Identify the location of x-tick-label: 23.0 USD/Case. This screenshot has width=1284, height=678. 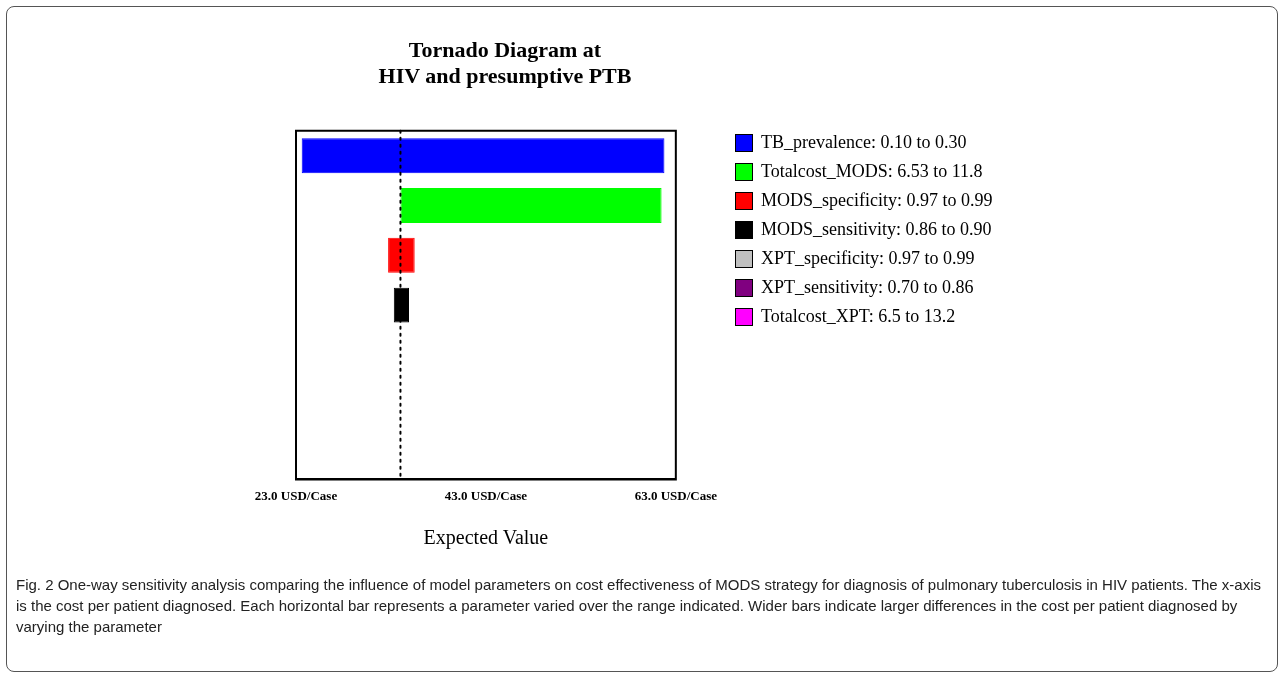
(296, 495).